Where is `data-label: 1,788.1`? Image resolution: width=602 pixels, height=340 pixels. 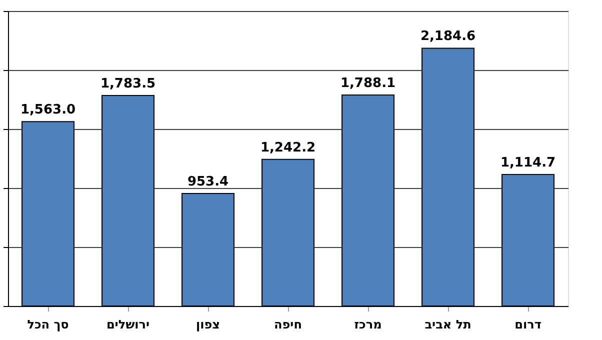
data-label: 1,788.1 is located at coordinates (368, 84).